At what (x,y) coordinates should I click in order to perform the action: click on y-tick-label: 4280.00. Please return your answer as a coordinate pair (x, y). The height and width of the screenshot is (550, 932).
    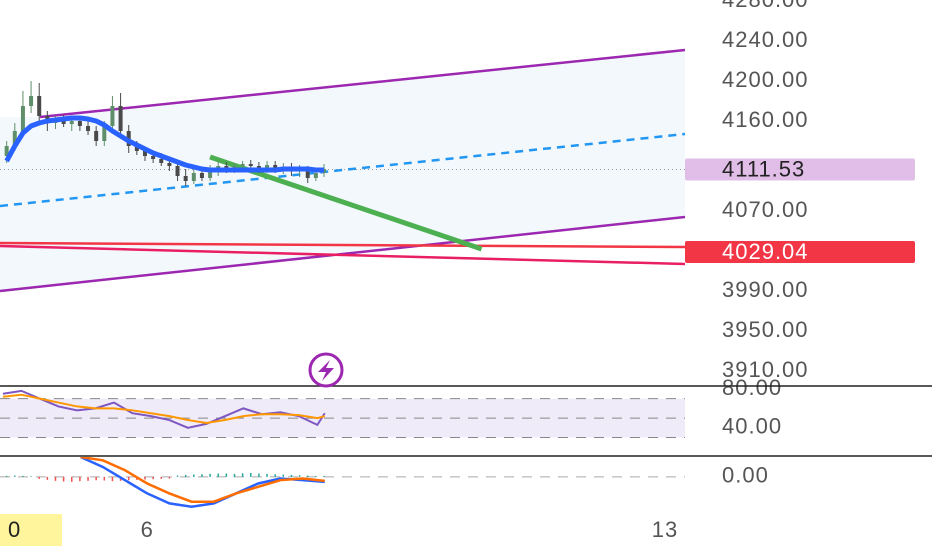
    Looking at the image, I should click on (765, 6).